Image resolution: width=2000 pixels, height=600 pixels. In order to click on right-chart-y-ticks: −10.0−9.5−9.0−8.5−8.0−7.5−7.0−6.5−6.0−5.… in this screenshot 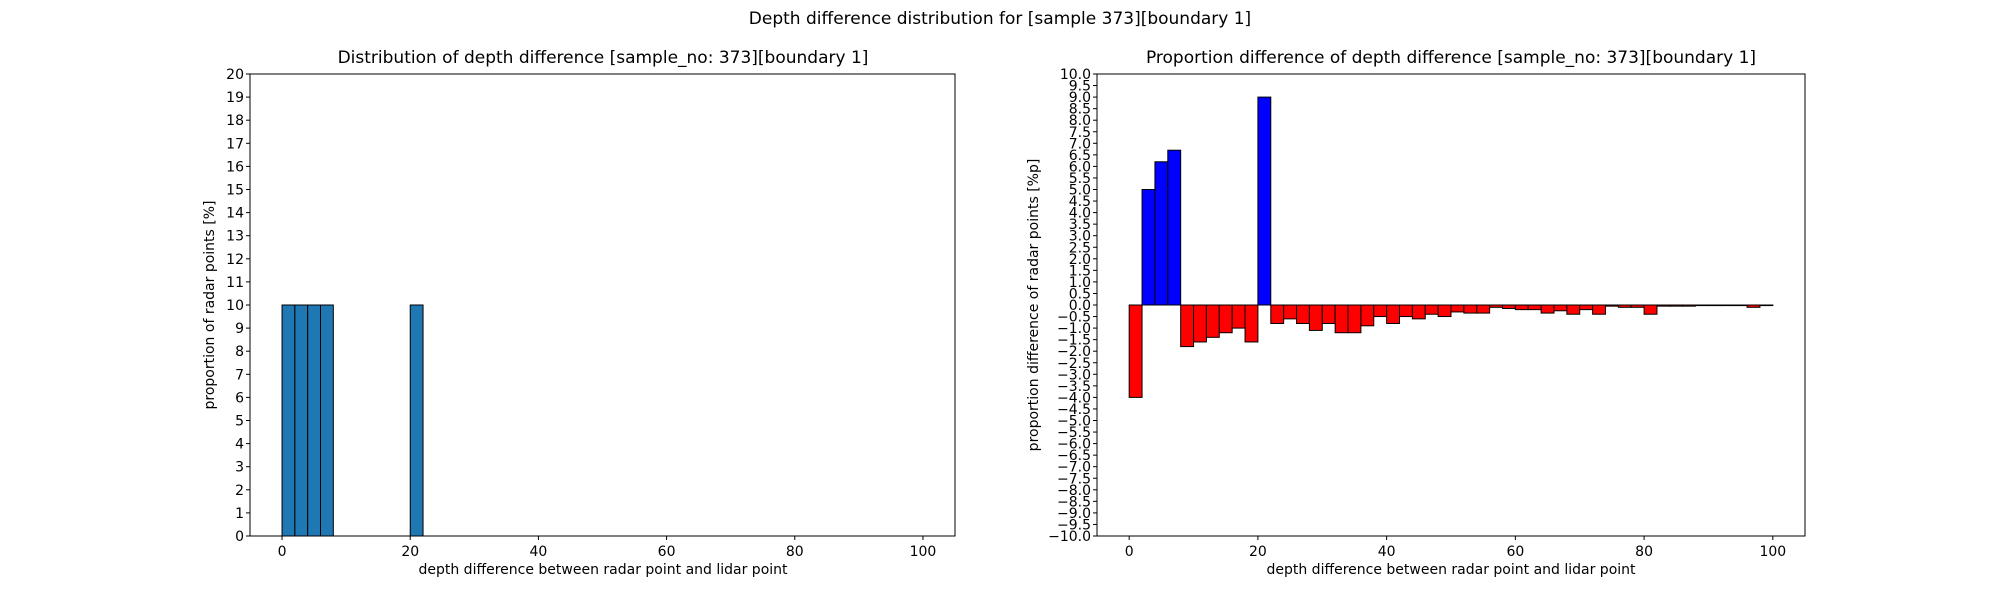, I will do `click(1072, 306)`.